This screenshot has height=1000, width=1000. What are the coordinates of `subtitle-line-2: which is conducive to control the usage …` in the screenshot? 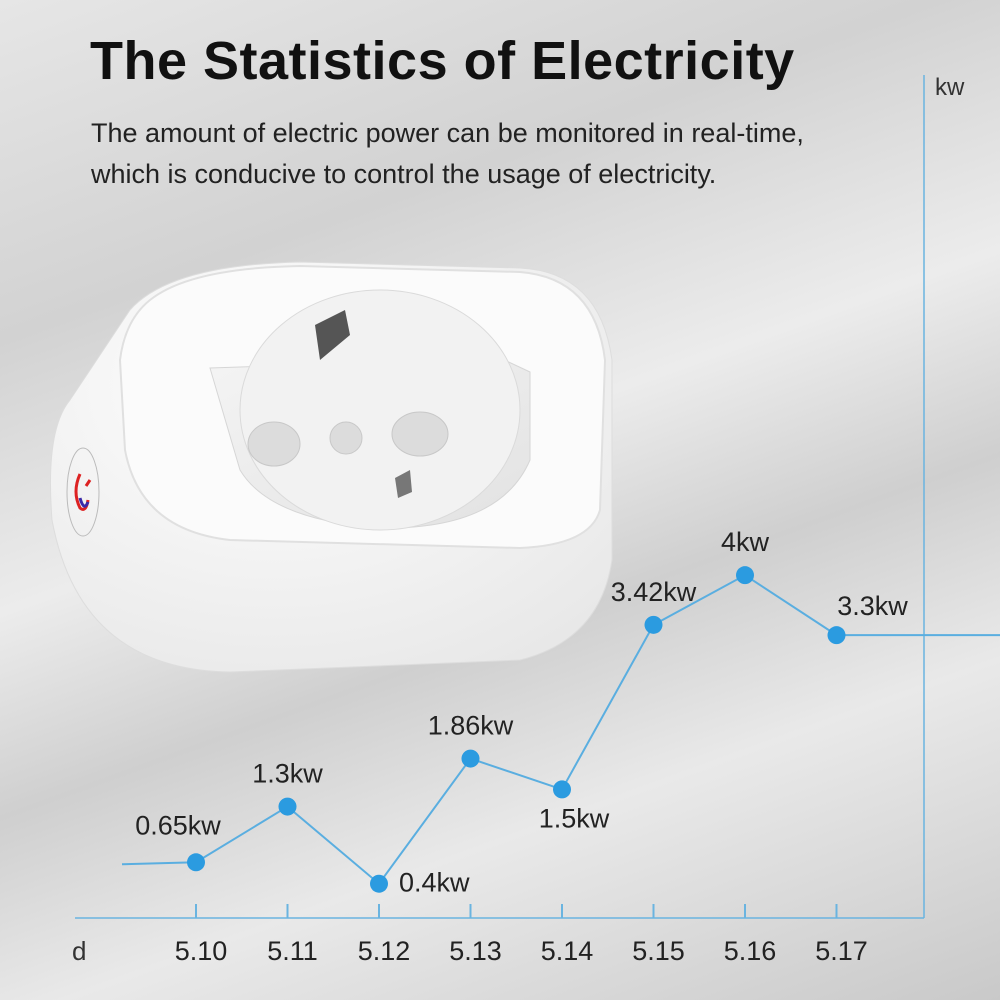 It's located at (404, 174).